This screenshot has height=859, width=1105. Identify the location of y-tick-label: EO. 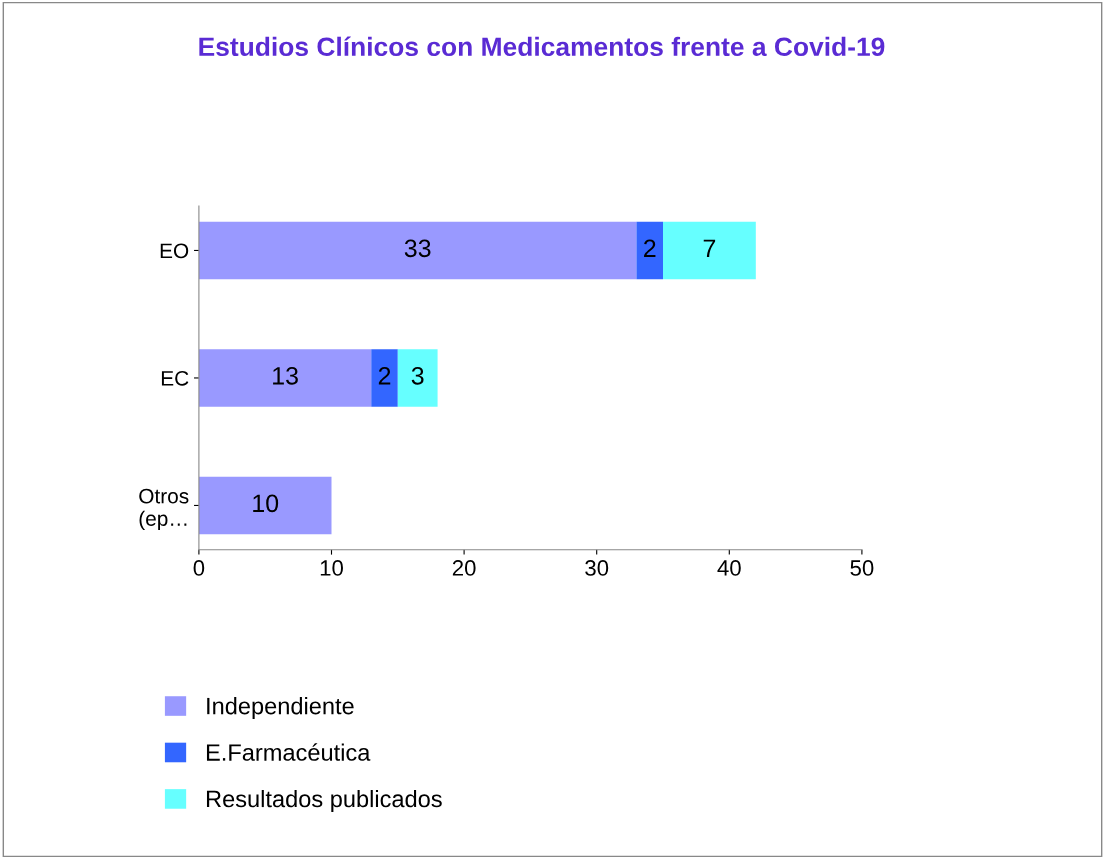
(174, 251).